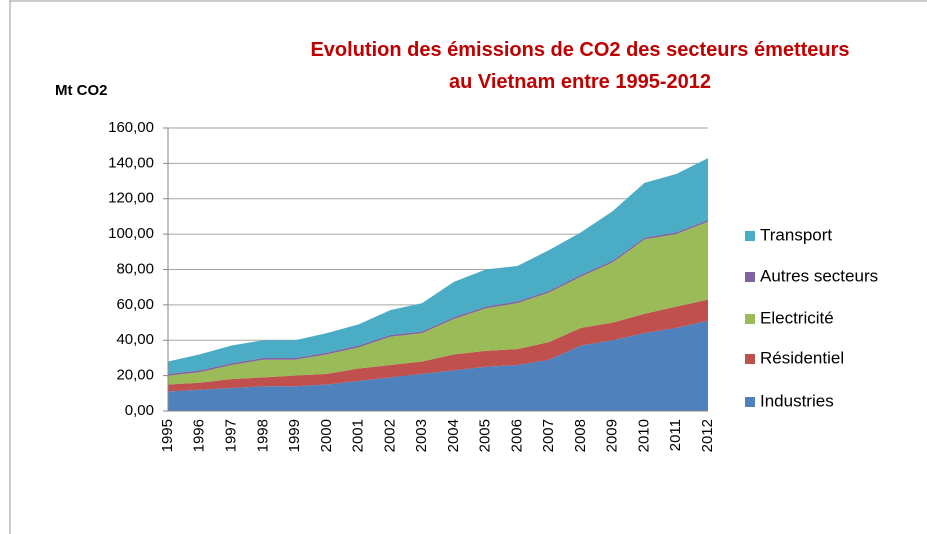 Image resolution: width=927 pixels, height=534 pixels. What do you see at coordinates (485, 435) in the screenshot?
I see `x-tick-label: 2005` at bounding box center [485, 435].